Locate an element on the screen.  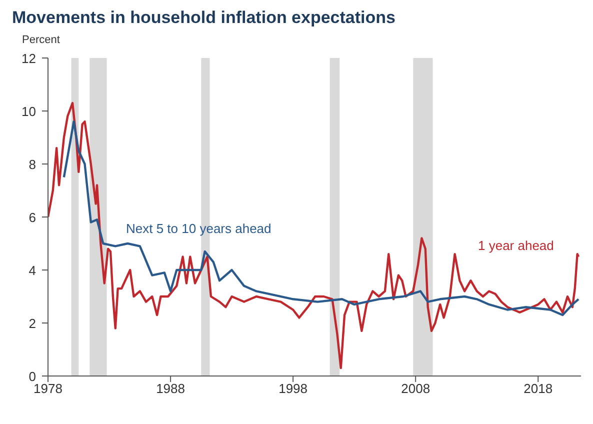
y-tick-label: 4 is located at coordinates (32, 270).